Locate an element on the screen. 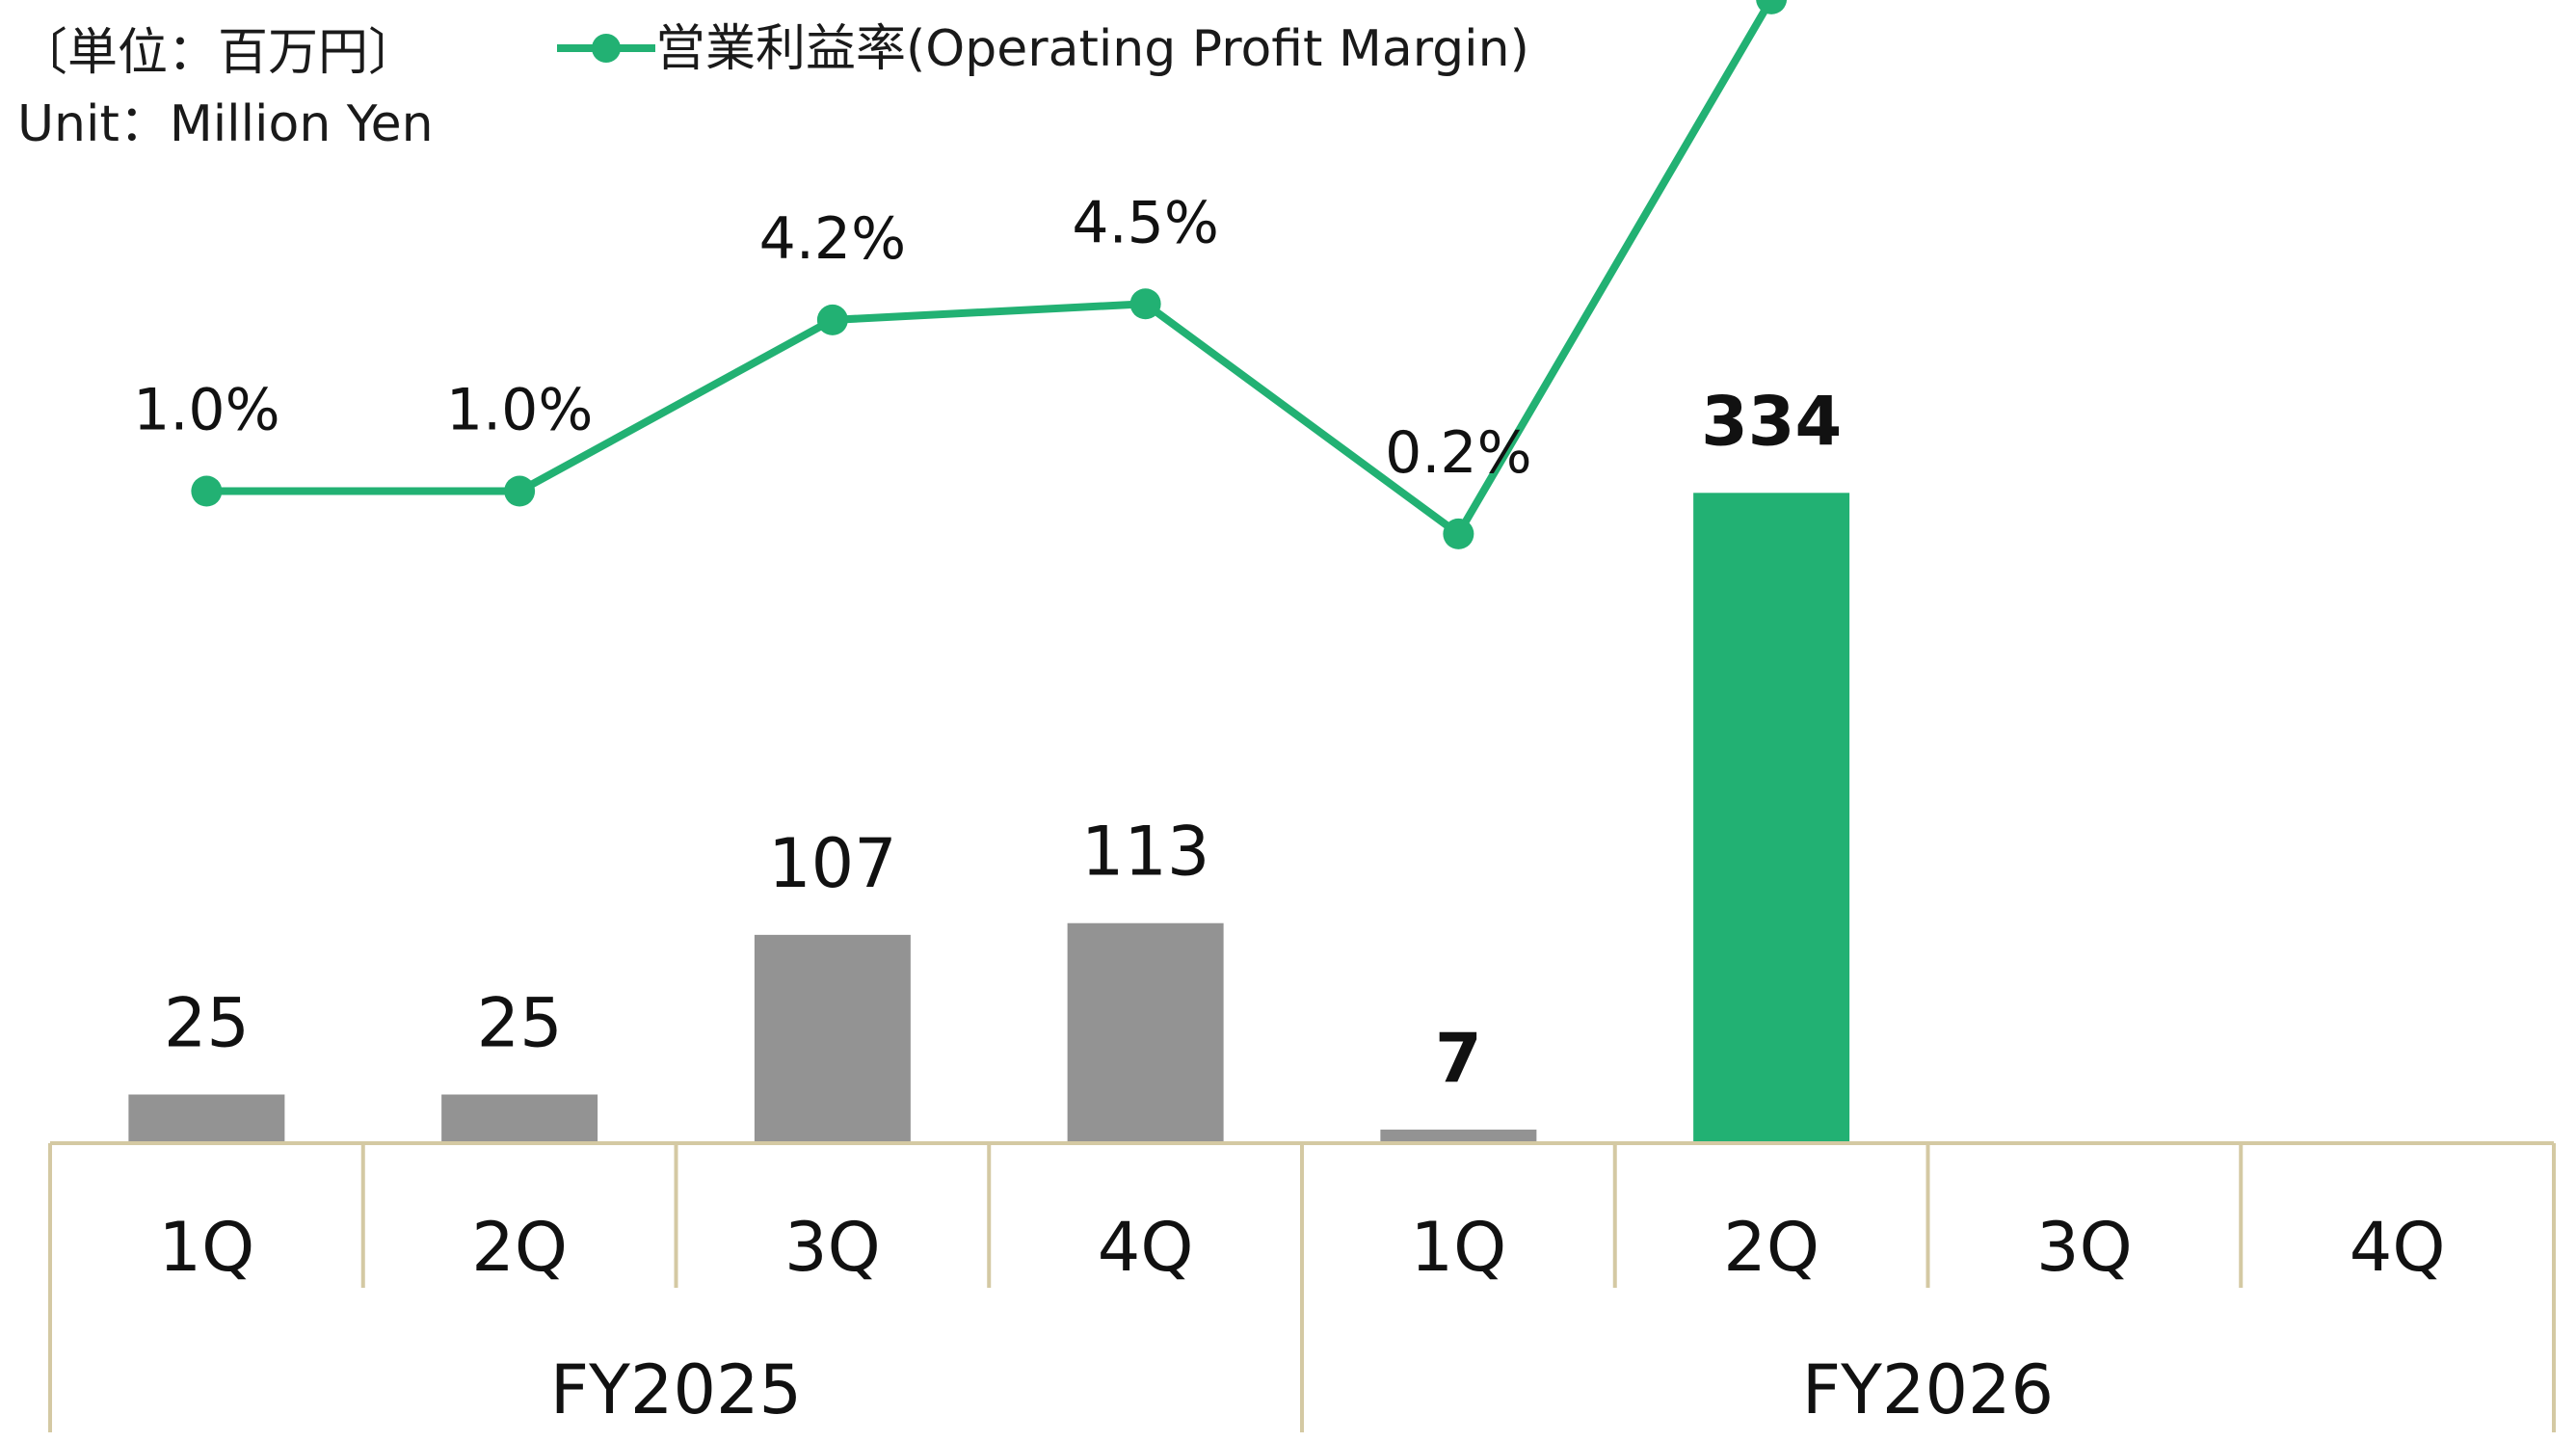  x-tick-label-6: 2Q is located at coordinates (1771, 1247).